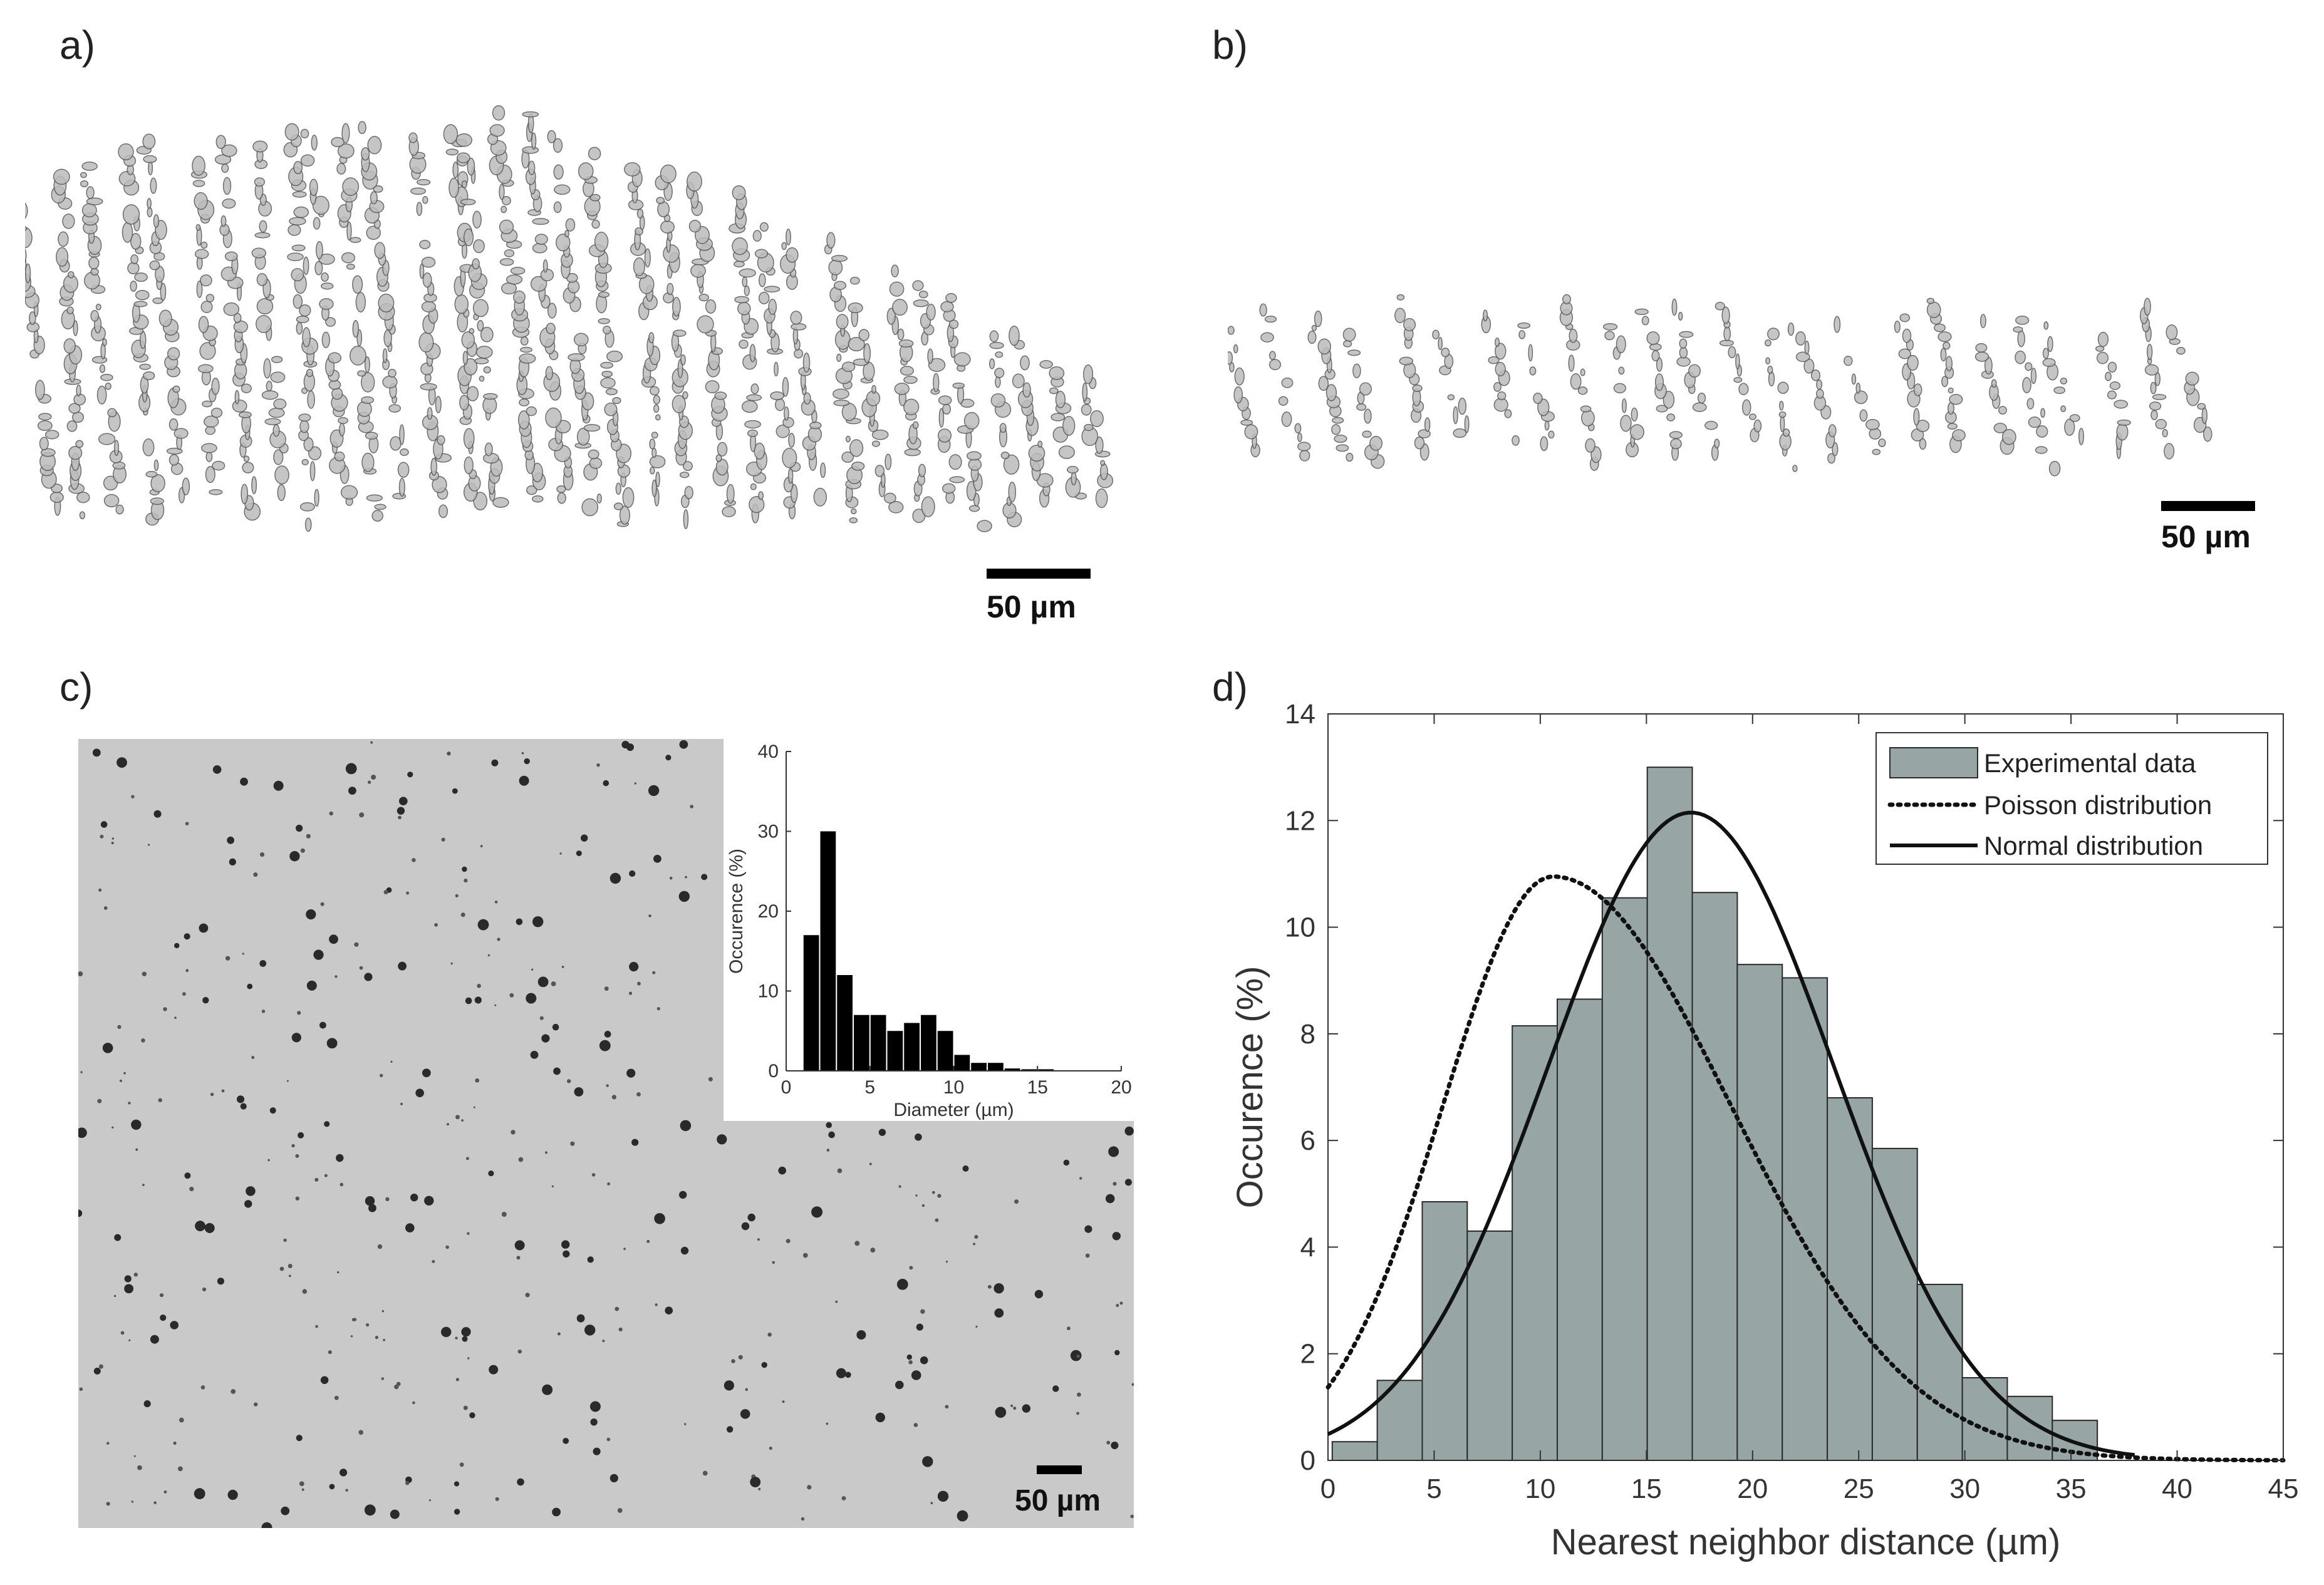 This screenshot has width=2324, height=1585. Describe the element at coordinates (1029, 1070) in the screenshot. I see `inset-bar` at that location.